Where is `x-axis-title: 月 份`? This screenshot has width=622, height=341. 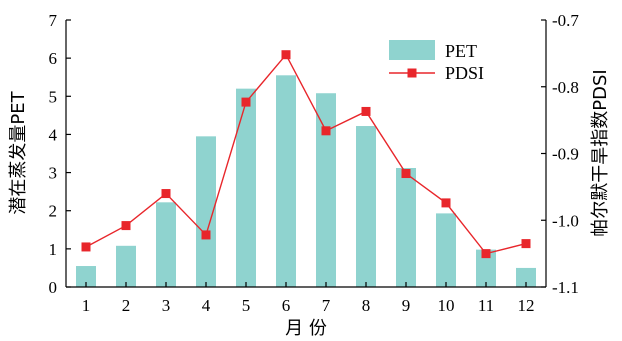
x-axis-title: 月 份 is located at coordinates (306, 328).